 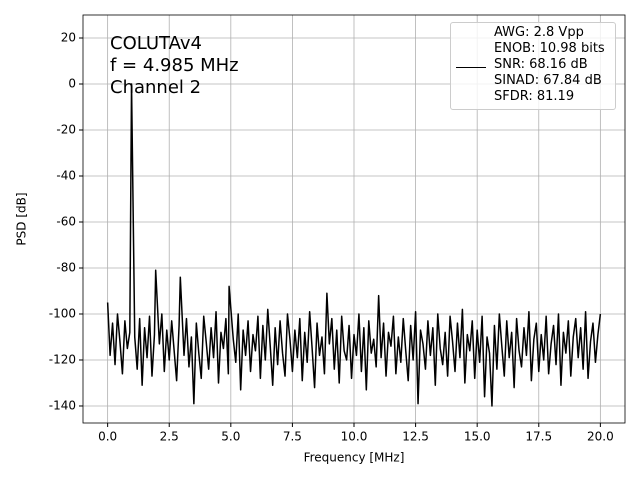 What do you see at coordinates (174, 65) in the screenshot?
I see `annotation: f = 4.985 MHz` at bounding box center [174, 65].